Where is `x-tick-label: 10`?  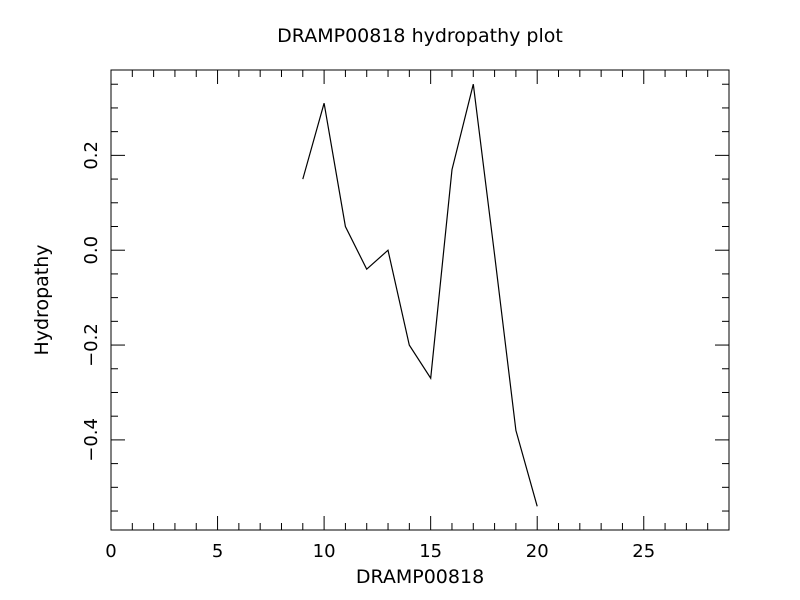
x-tick-label: 10 is located at coordinates (324, 551).